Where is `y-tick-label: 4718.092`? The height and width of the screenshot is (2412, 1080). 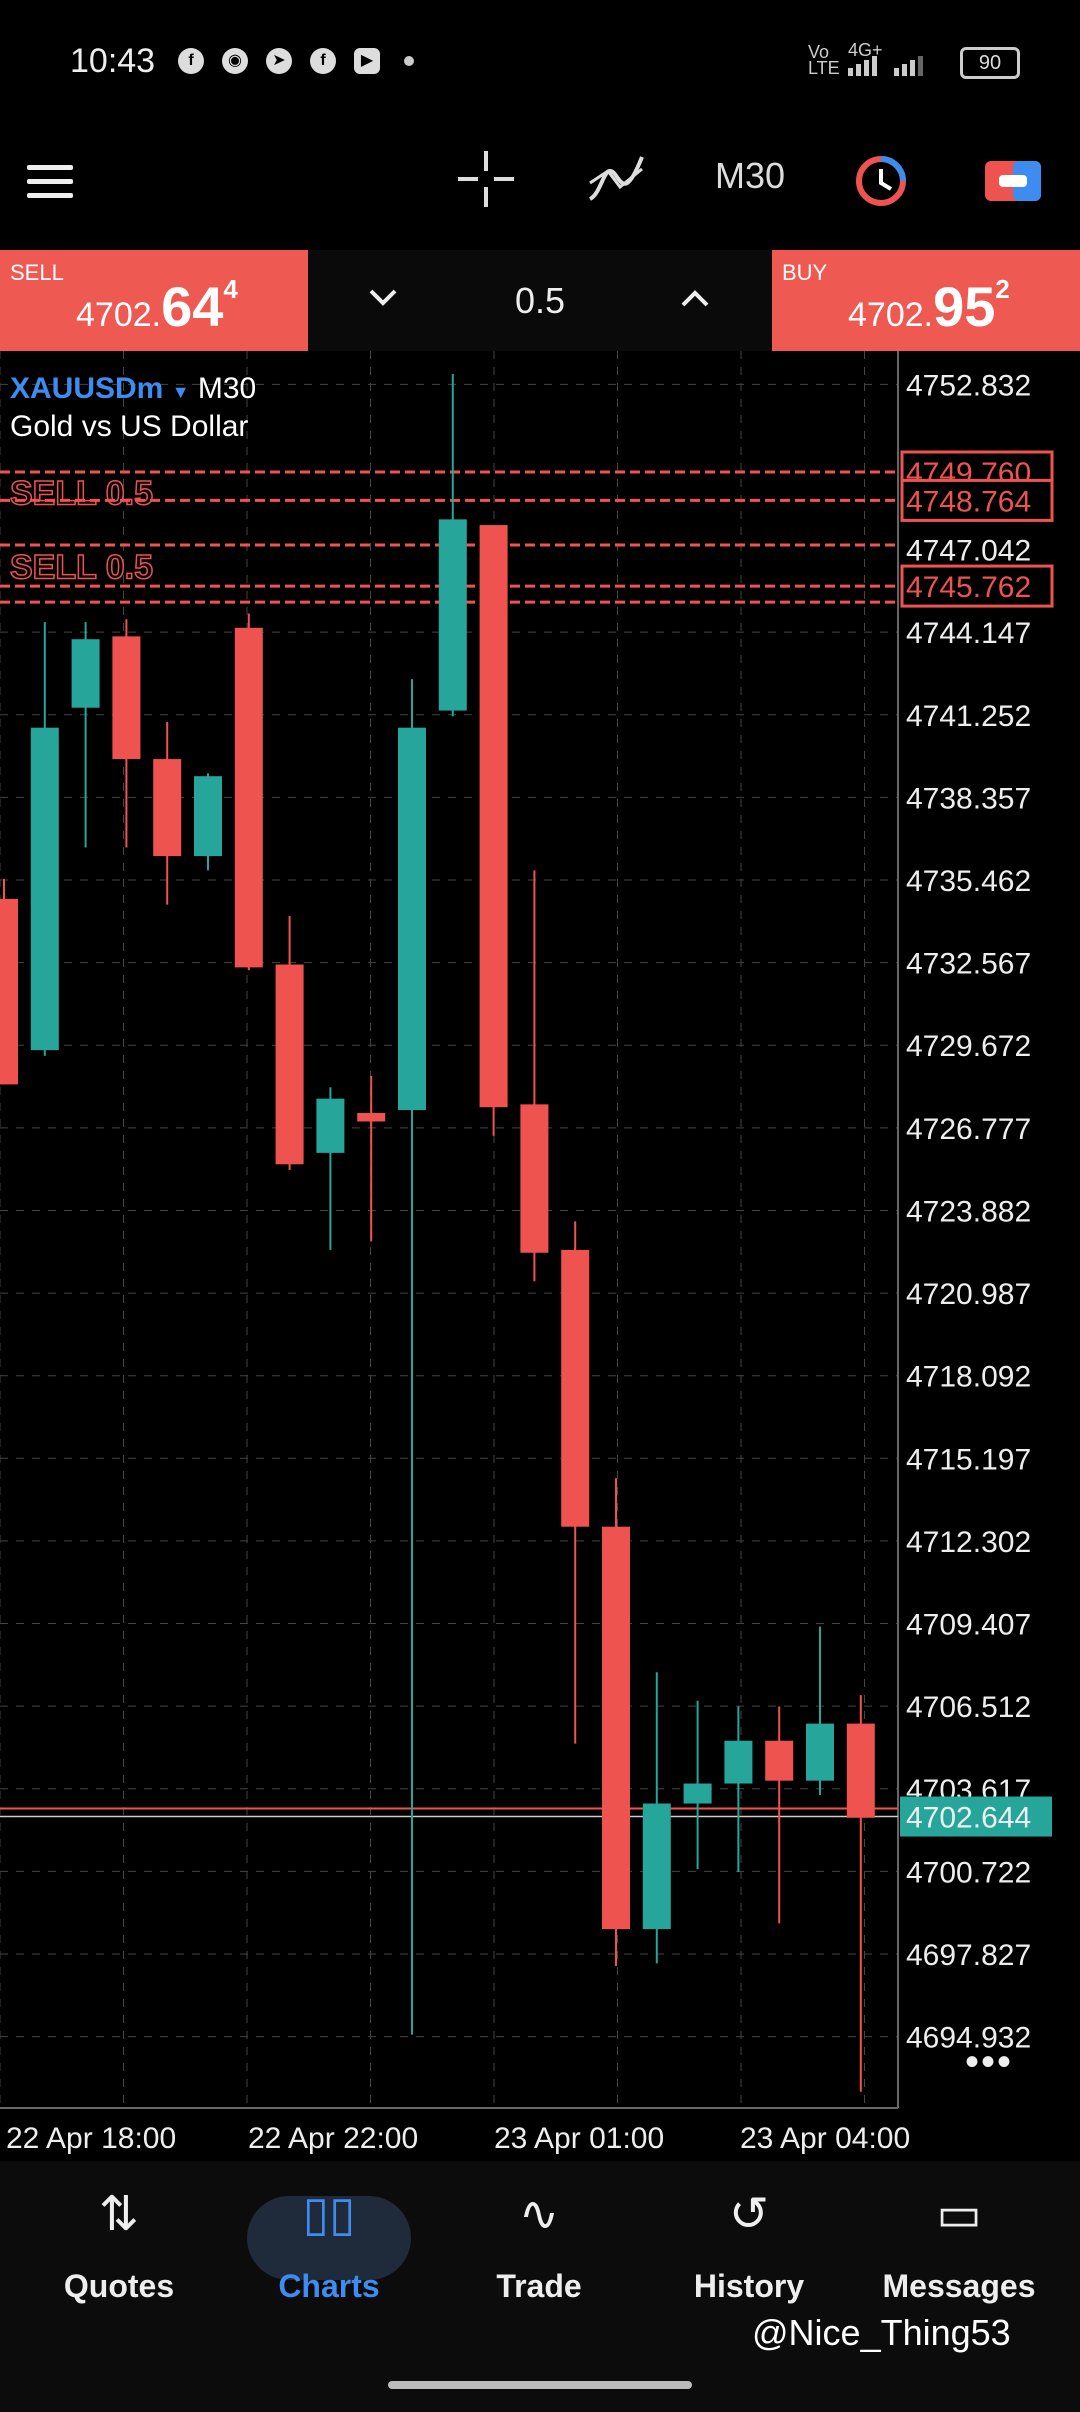 y-tick-label: 4718.092 is located at coordinates (968, 1377).